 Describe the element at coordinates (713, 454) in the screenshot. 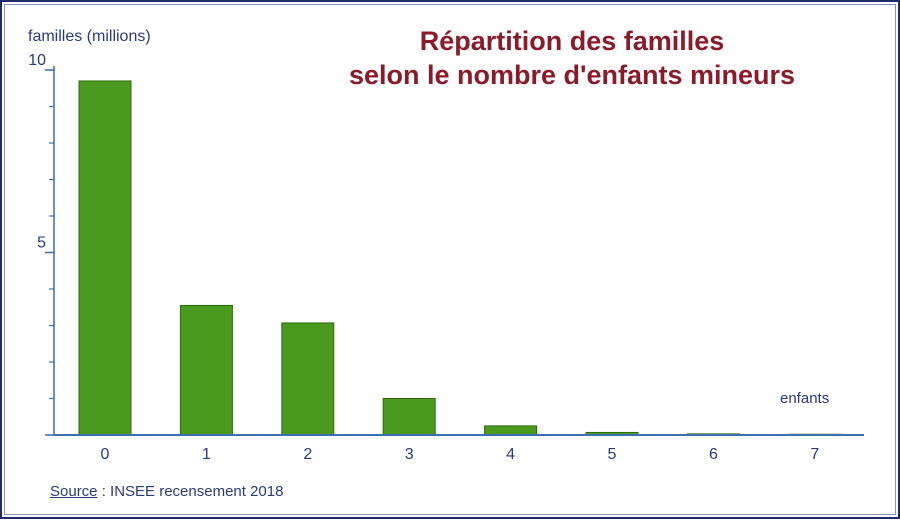

I see `x-tick-label: 6` at that location.